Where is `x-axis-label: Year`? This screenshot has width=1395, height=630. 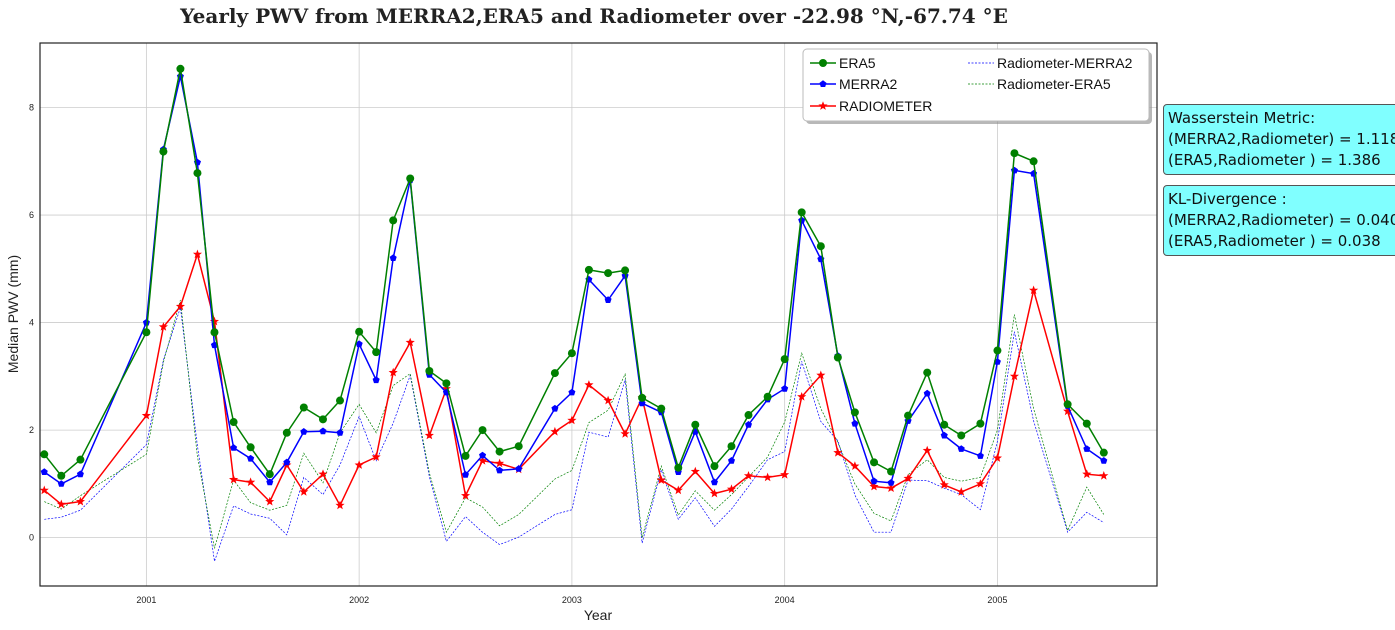 x-axis-label: Year is located at coordinates (598, 615).